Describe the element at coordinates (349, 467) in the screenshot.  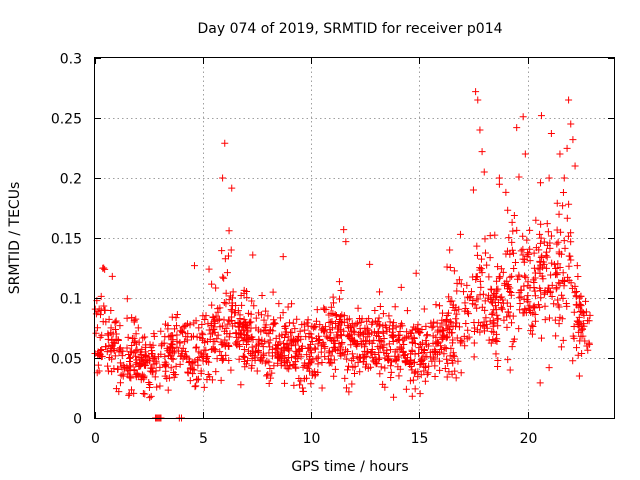
I see `x-axis-label: GPS time / hours` at that location.